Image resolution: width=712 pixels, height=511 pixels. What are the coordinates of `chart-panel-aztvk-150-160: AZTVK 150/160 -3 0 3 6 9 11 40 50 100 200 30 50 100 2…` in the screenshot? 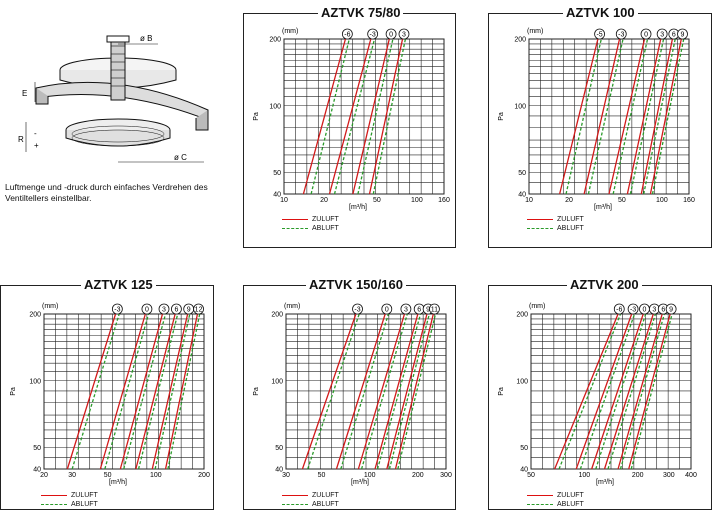 It's located at (349, 393).